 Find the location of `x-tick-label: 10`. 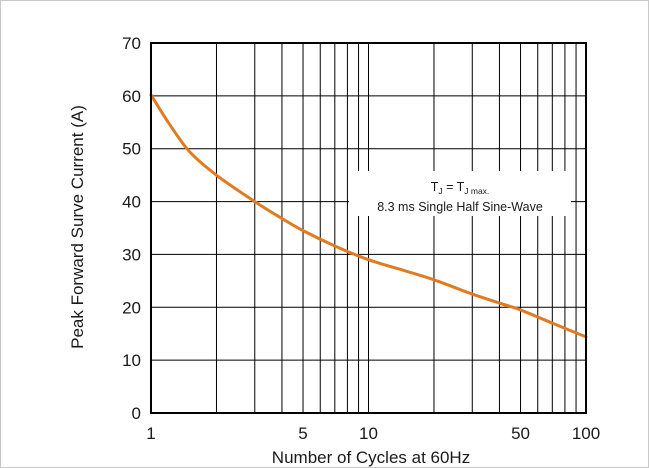

x-tick-label: 10 is located at coordinates (368, 433).